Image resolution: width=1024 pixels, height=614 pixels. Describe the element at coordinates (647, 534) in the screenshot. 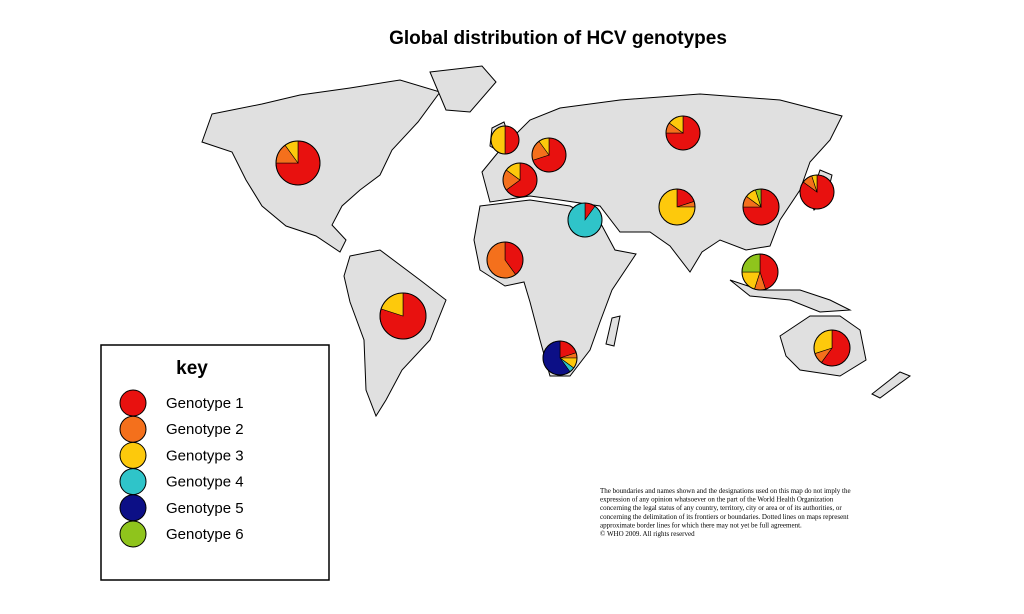

I see `disclaimer-line: © WHO 2009. All rights reserved` at that location.